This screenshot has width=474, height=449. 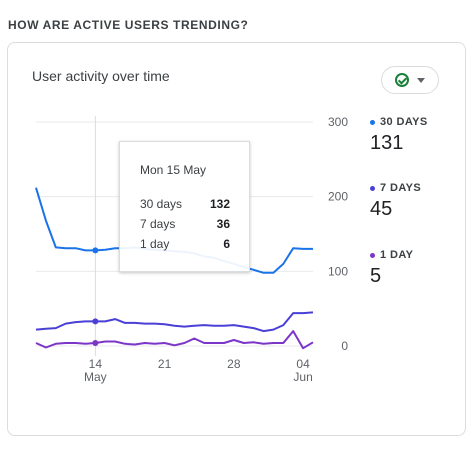 What do you see at coordinates (101, 76) in the screenshot?
I see `card-title: User activity over time` at bounding box center [101, 76].